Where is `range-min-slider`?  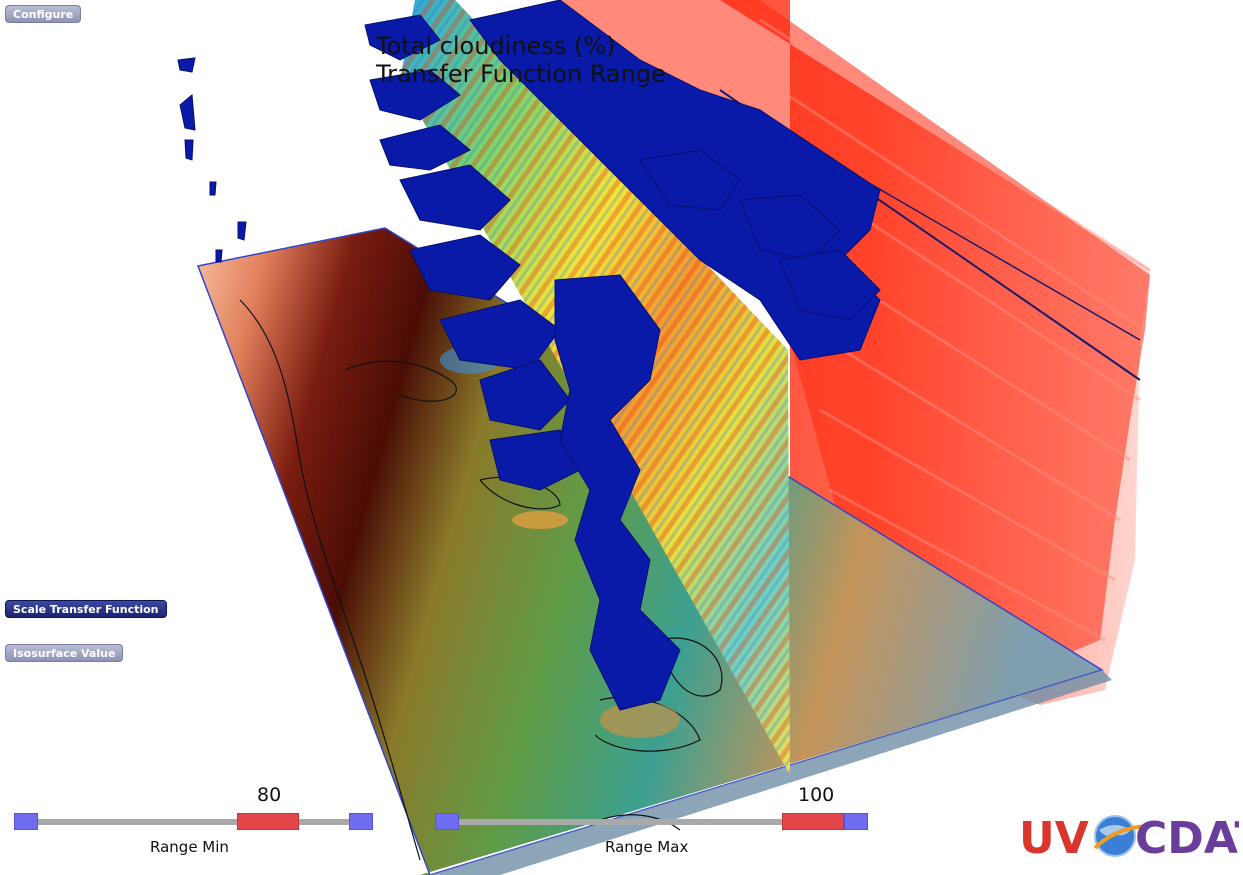 range-min-slider is located at coordinates (194, 822).